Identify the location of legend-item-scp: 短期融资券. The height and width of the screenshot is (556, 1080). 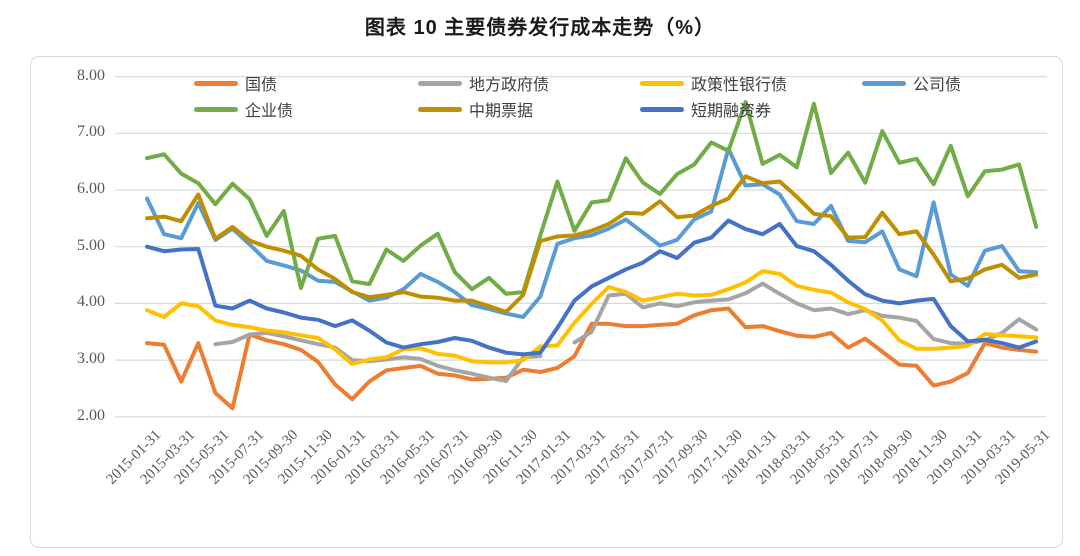
(706, 109).